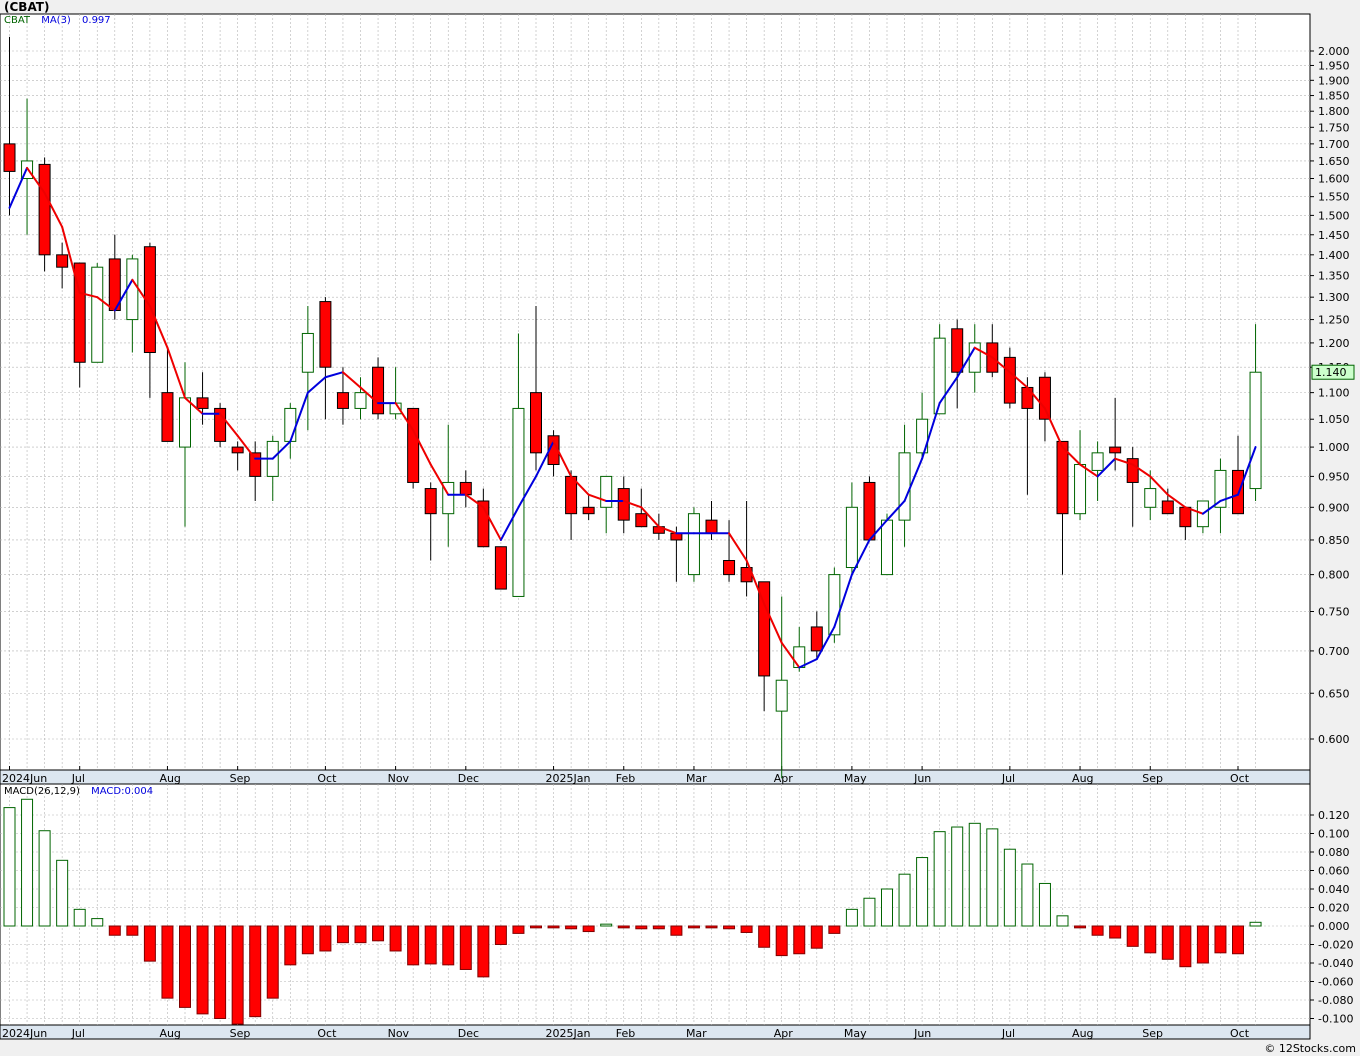 The height and width of the screenshot is (1056, 1360). Describe the element at coordinates (1334, 320) in the screenshot. I see `price-ytick-label: 1.250` at that location.